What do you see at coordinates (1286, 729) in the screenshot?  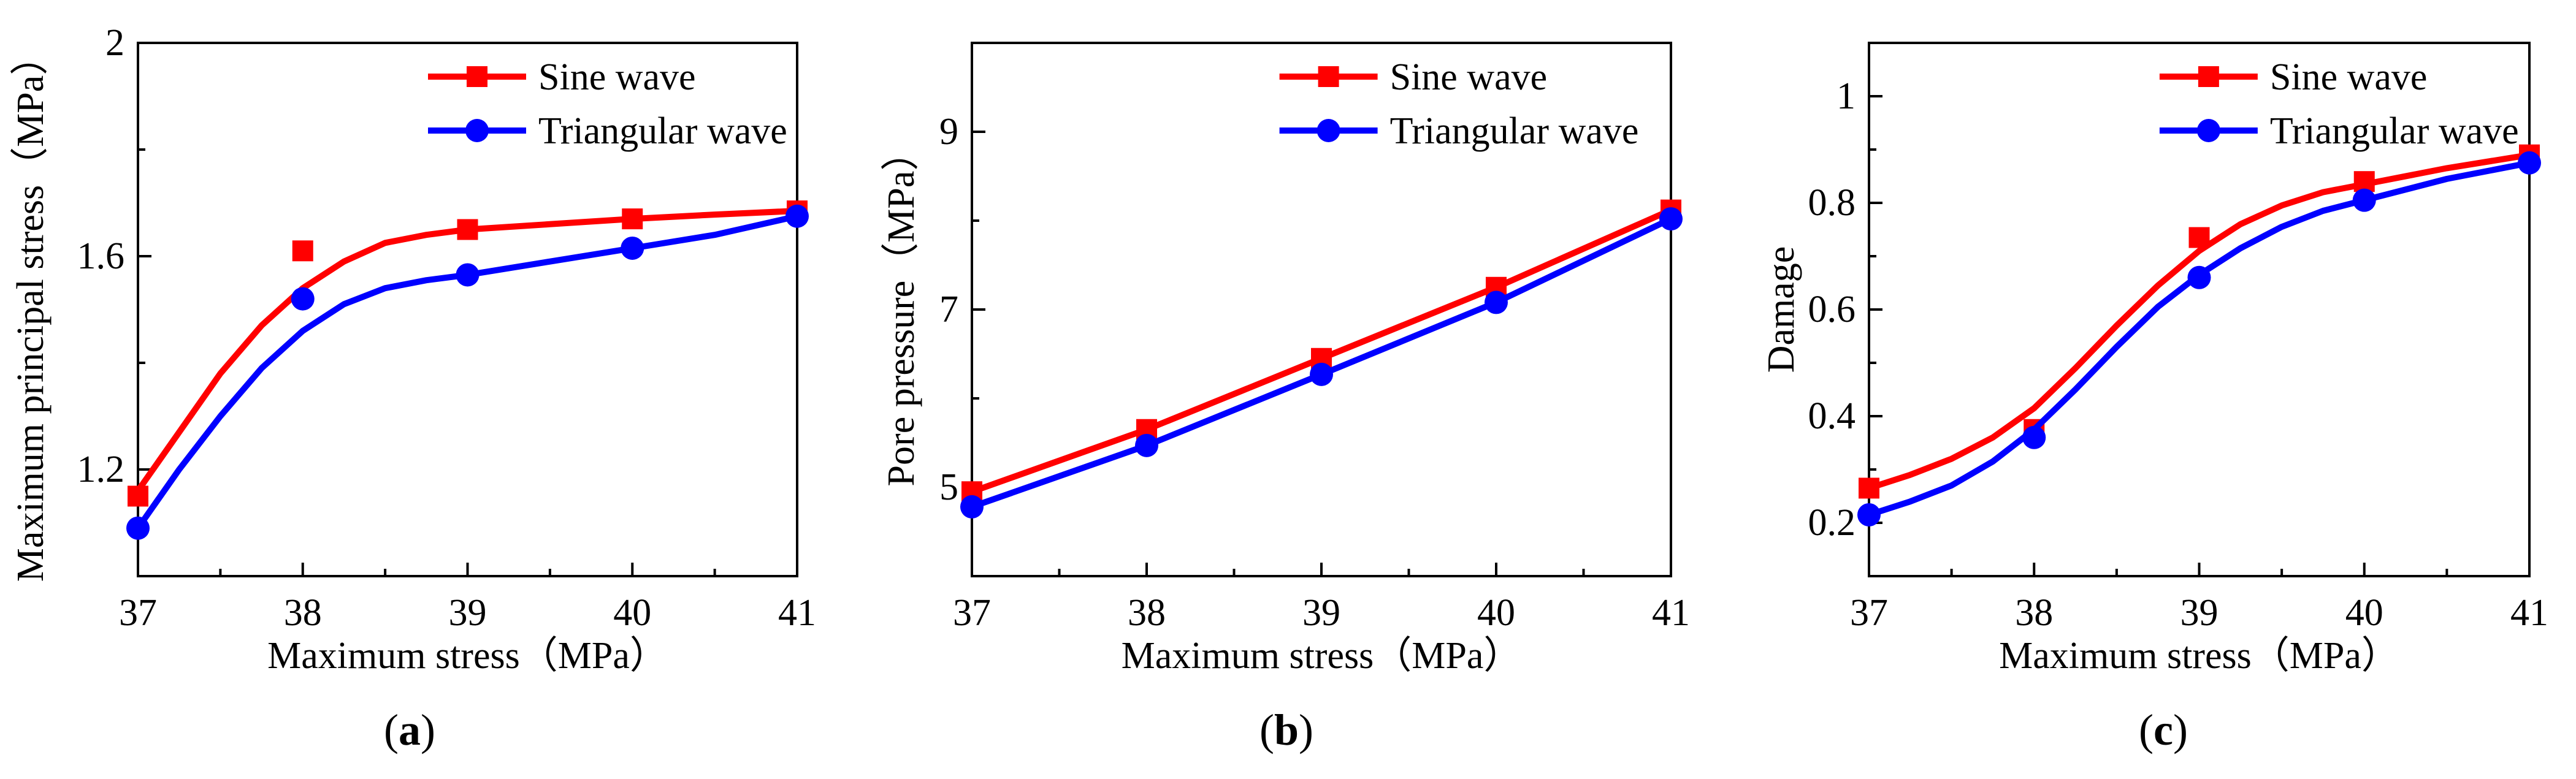 I see `panel-label: (b)` at bounding box center [1286, 729].